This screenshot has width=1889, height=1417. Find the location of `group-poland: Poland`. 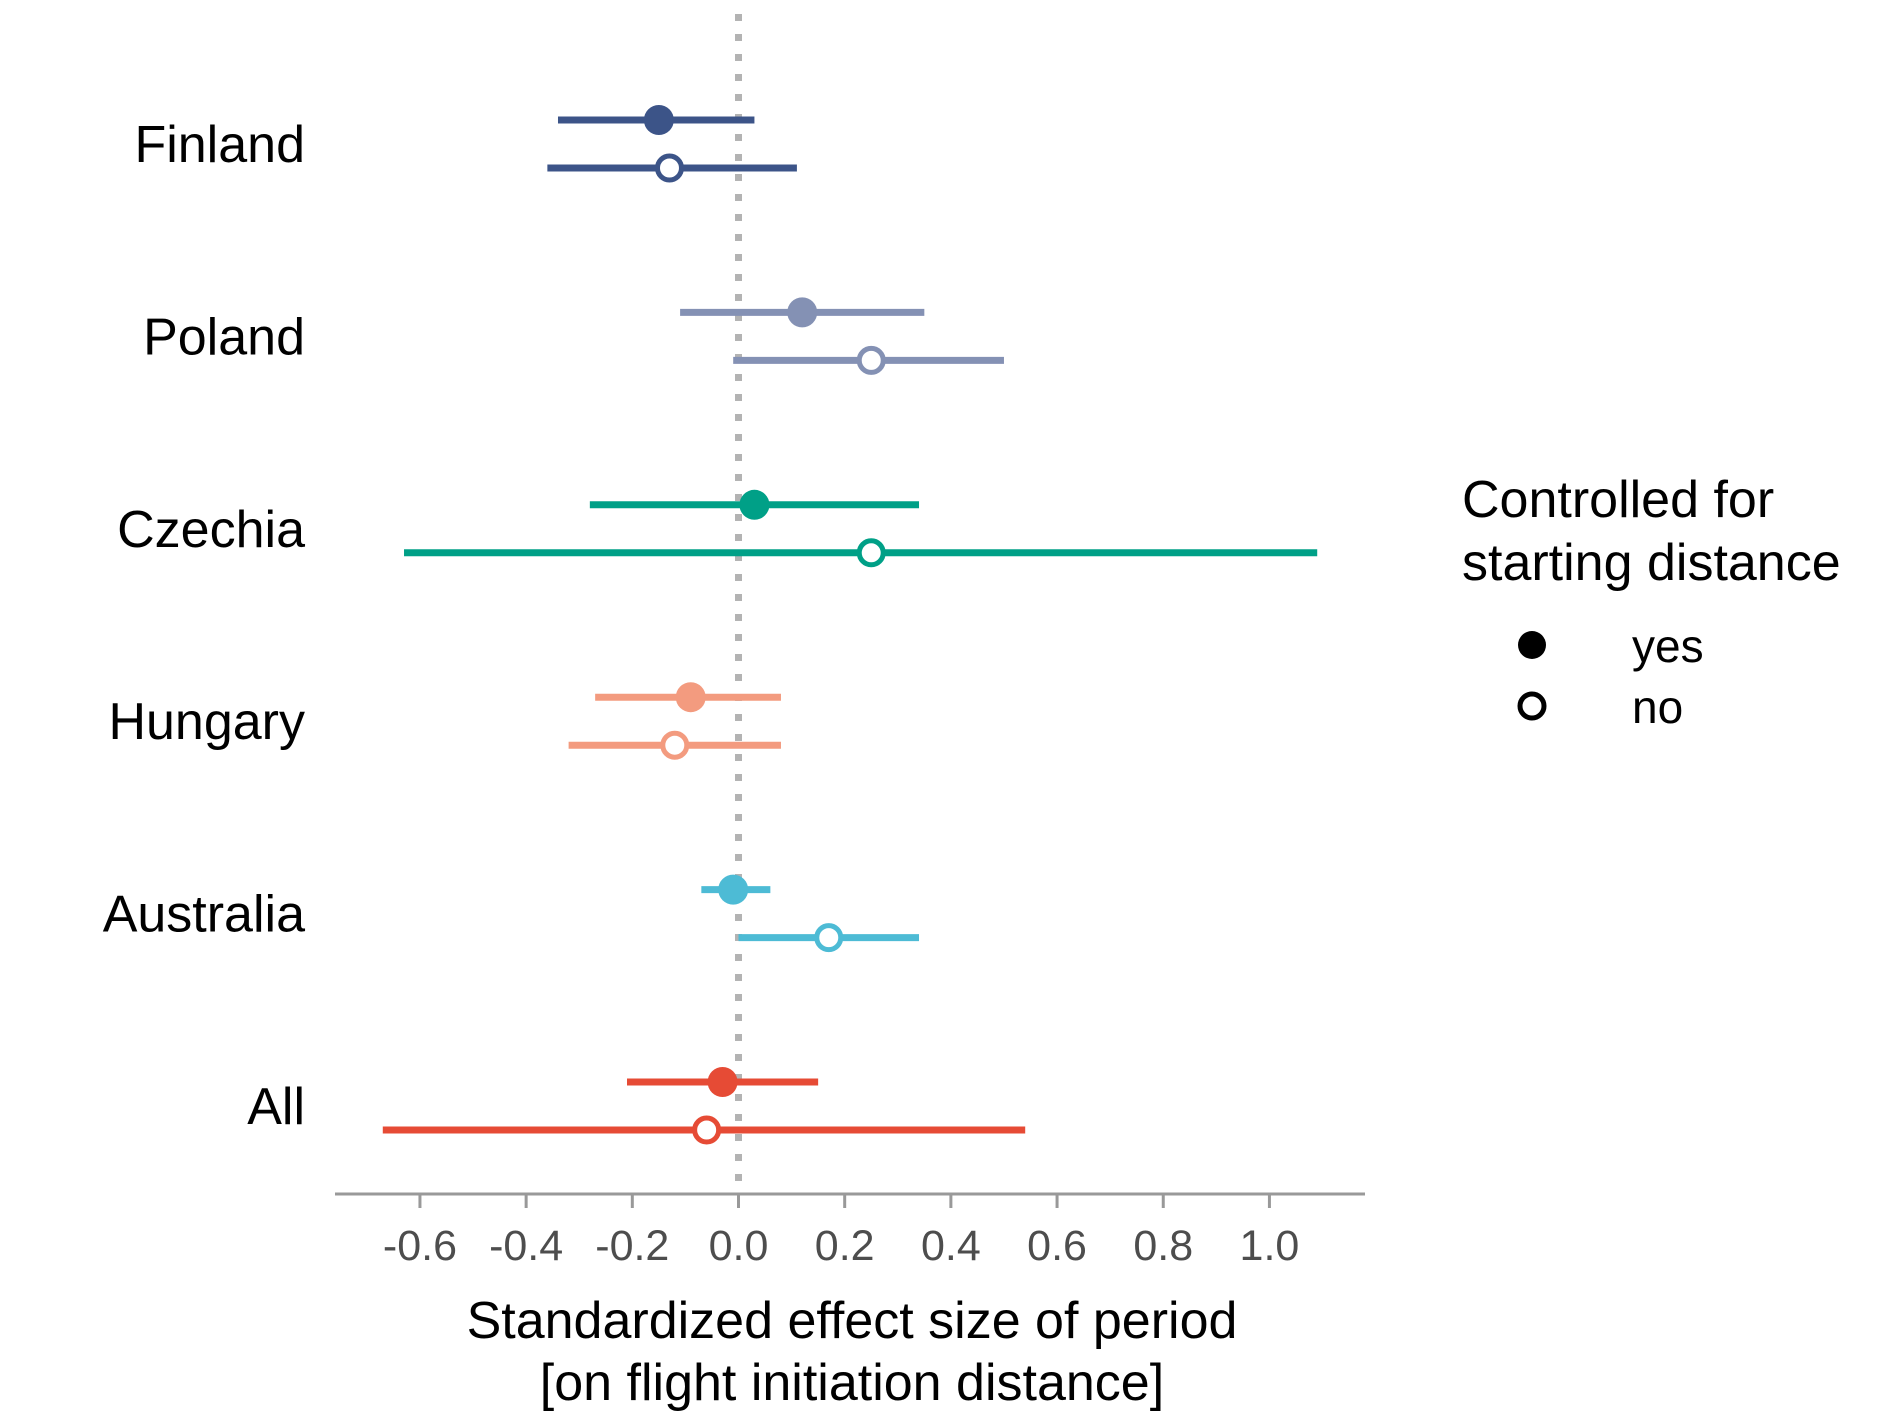

group-poland: Poland is located at coordinates (573, 336).